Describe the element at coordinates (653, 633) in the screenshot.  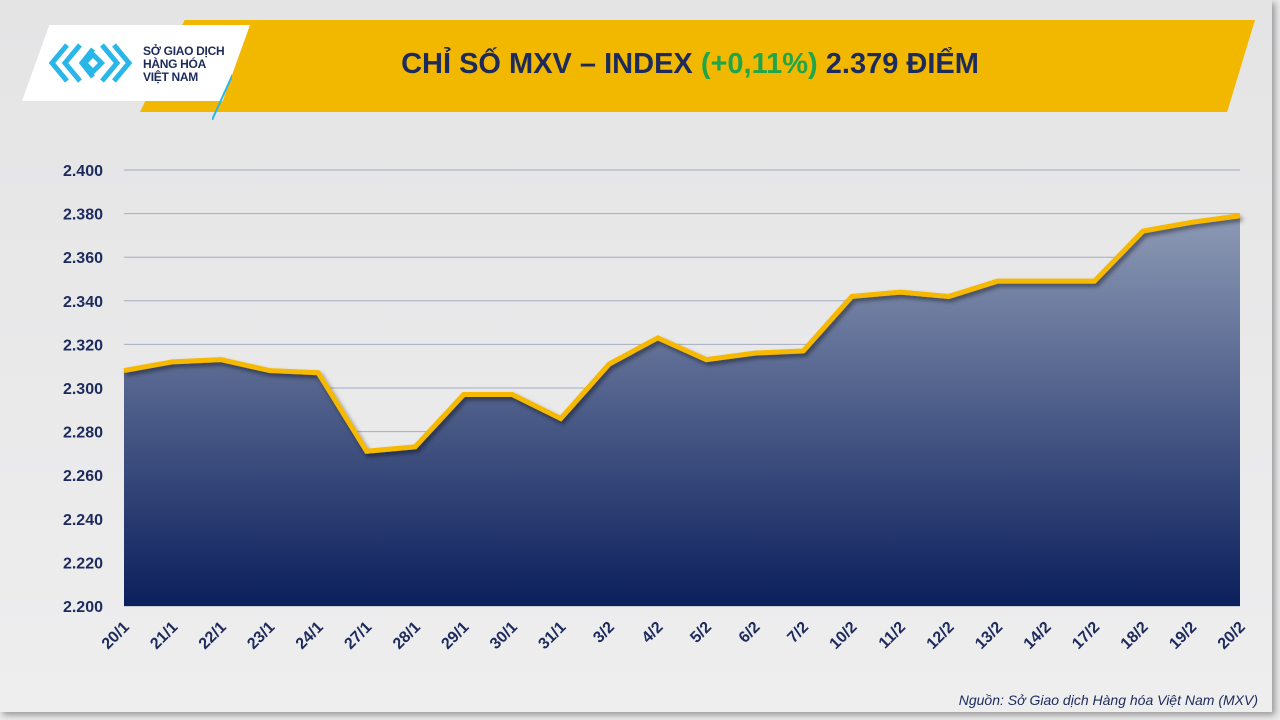
I see `x-tick-label: 4/2` at that location.